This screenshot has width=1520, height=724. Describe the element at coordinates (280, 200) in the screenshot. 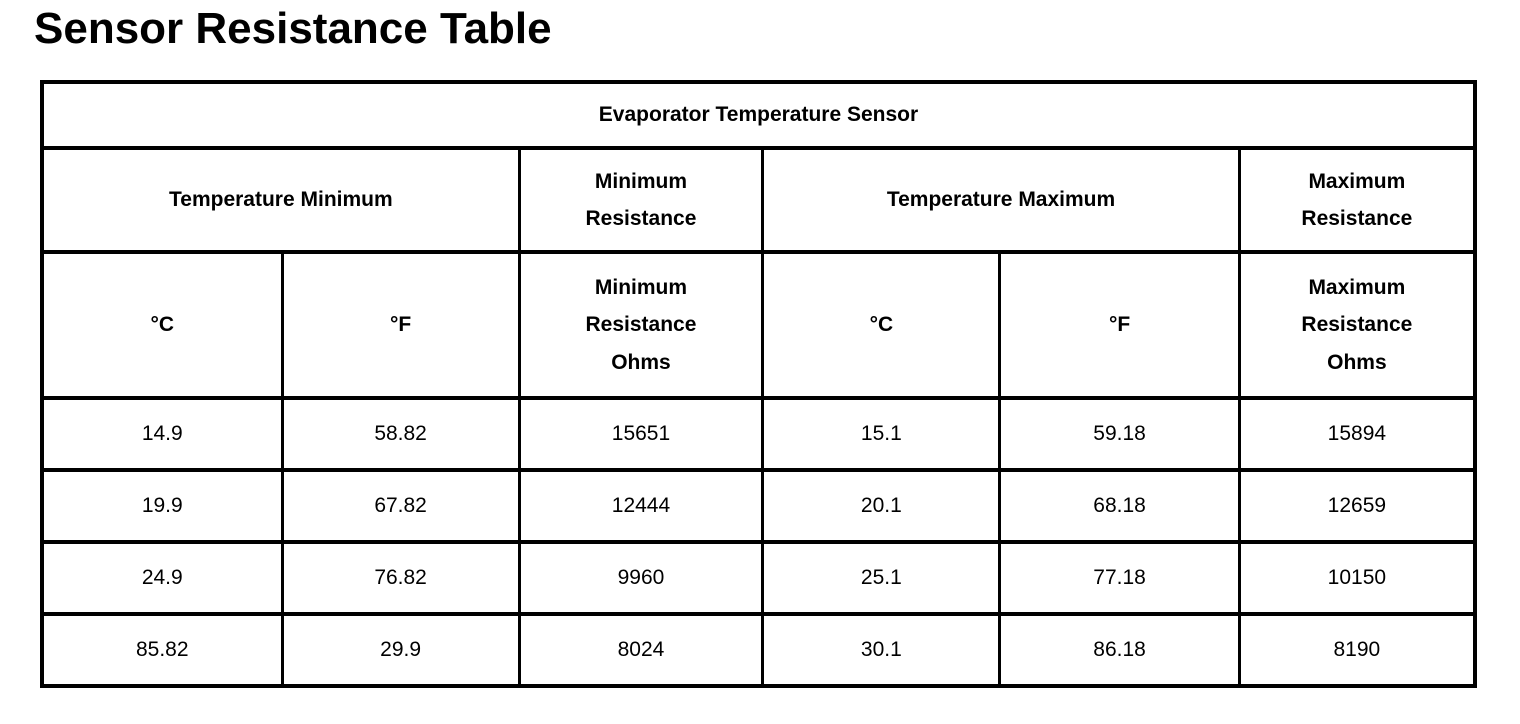

I see `group-header-temperature-minimum: Temperature Minimum` at that location.